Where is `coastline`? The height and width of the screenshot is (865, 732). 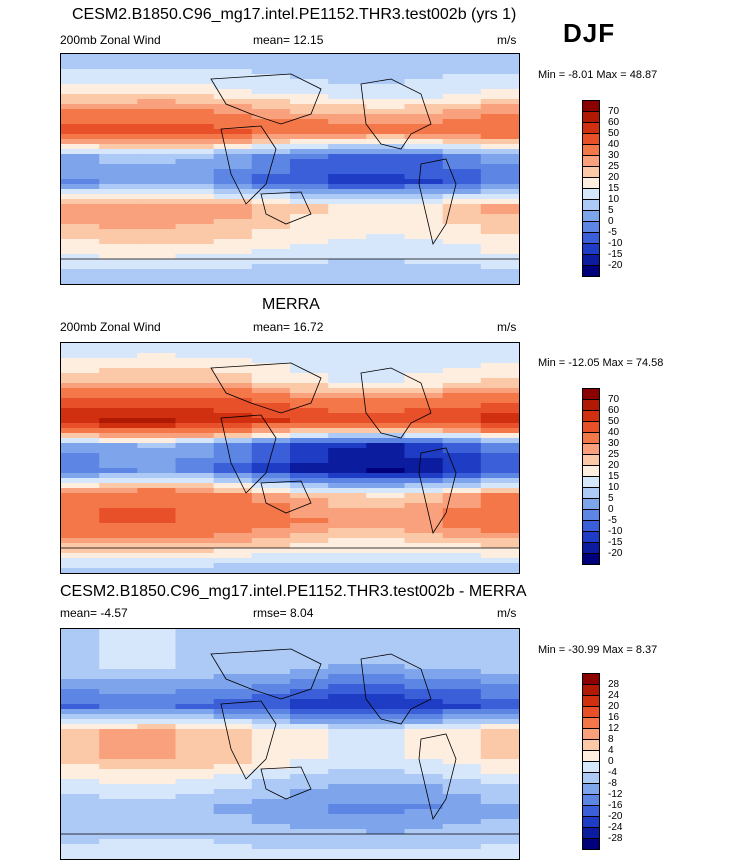
coastline is located at coordinates (396, 689).